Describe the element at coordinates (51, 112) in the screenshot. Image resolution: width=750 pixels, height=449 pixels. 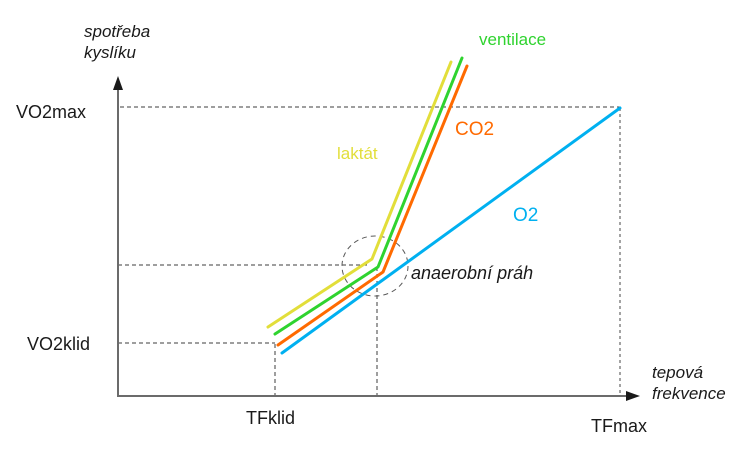
I see `y-tick-vo2max: VO2max` at that location.